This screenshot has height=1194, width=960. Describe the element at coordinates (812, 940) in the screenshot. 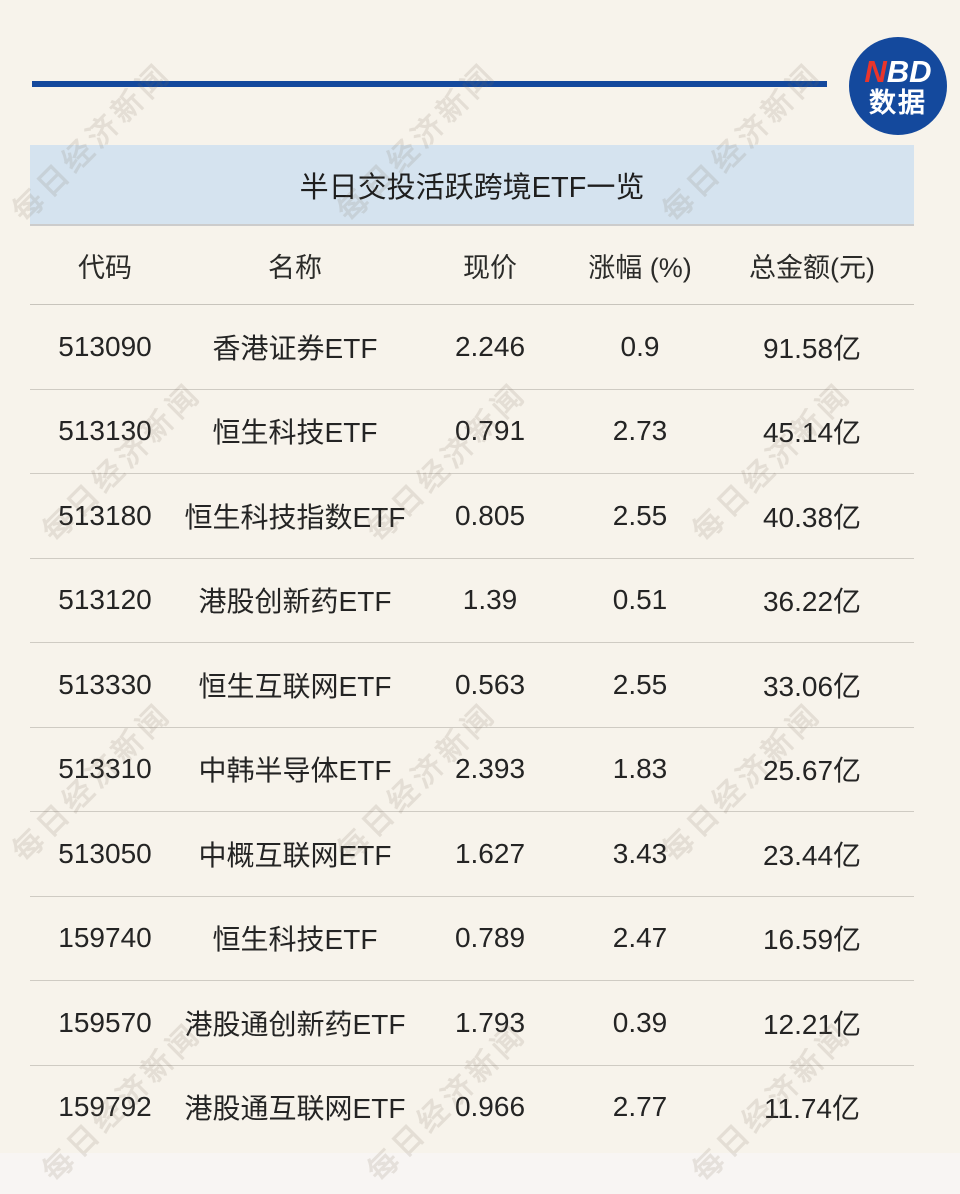

I see `cell-total-amount: 16.59亿` at that location.